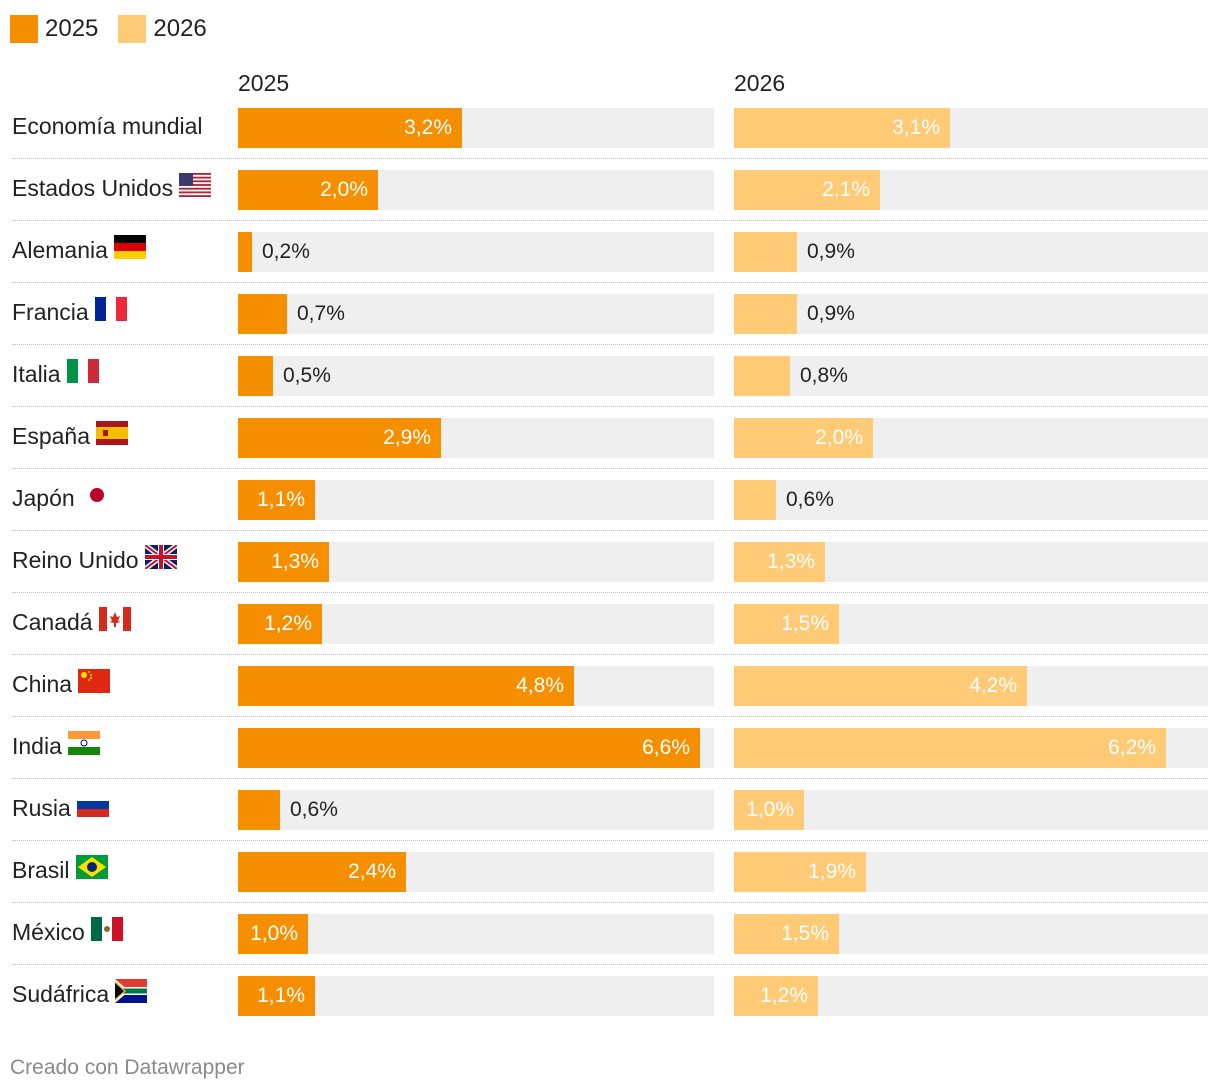 This screenshot has height=1092, width=1220. I want to click on row-label: Rusia, so click(60, 808).